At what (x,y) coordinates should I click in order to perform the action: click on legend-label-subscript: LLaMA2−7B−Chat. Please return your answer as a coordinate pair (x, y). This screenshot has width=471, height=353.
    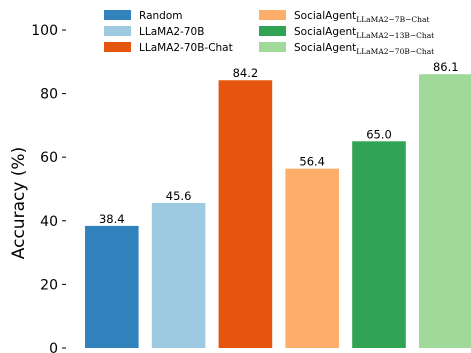
    Looking at the image, I should click on (392, 19).